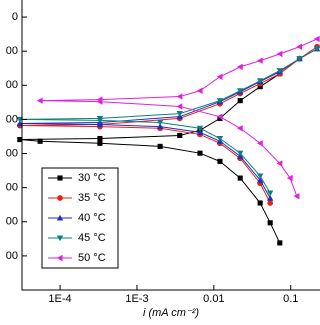 The image size is (320, 325). Describe the element at coordinates (92, 198) in the screenshot. I see `legend-label: 35 °C` at that location.